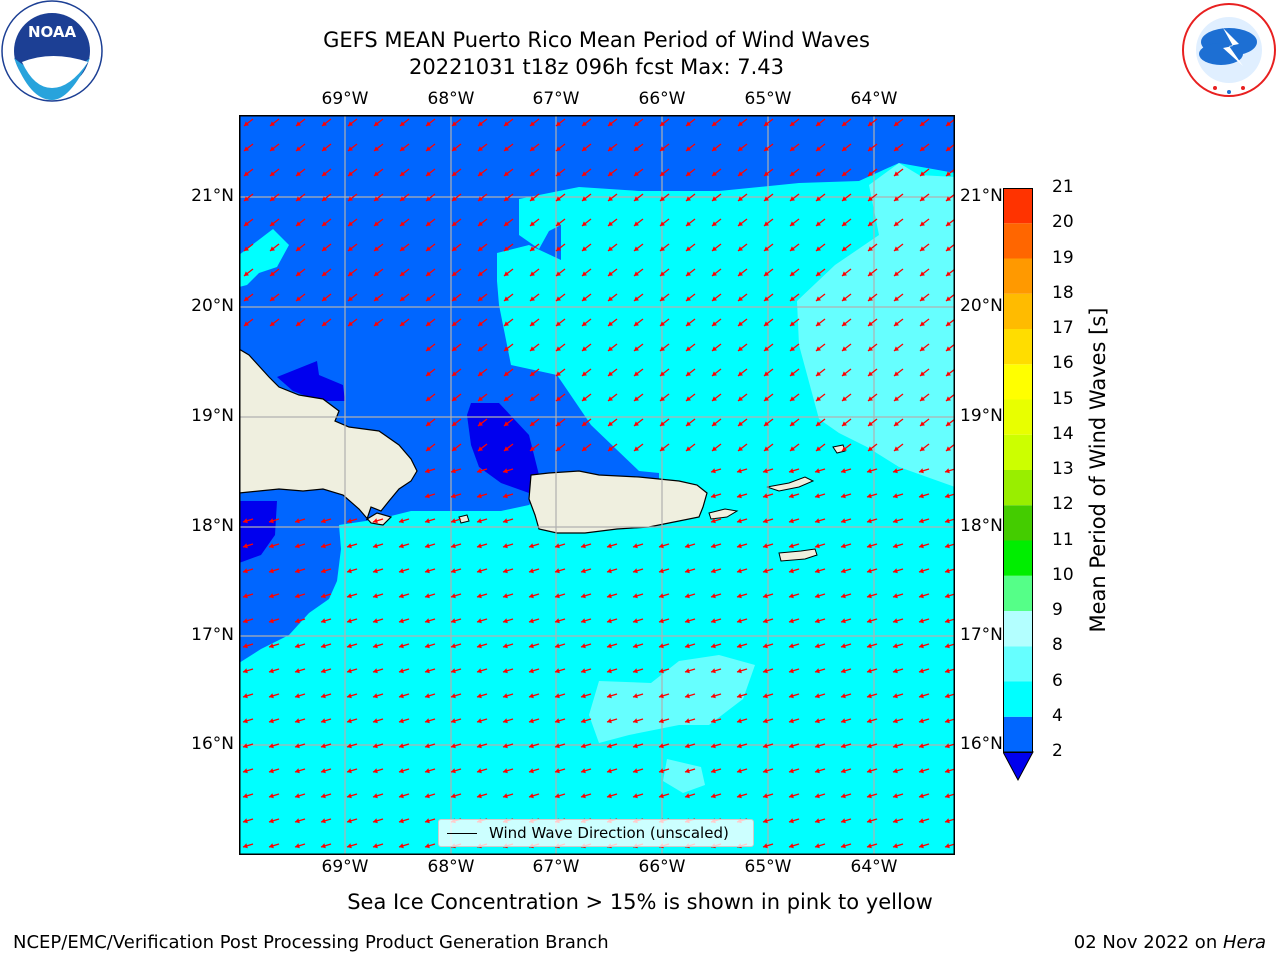 The image size is (1280, 960). I want to click on lat-tick-left: 17°N, so click(212, 635).